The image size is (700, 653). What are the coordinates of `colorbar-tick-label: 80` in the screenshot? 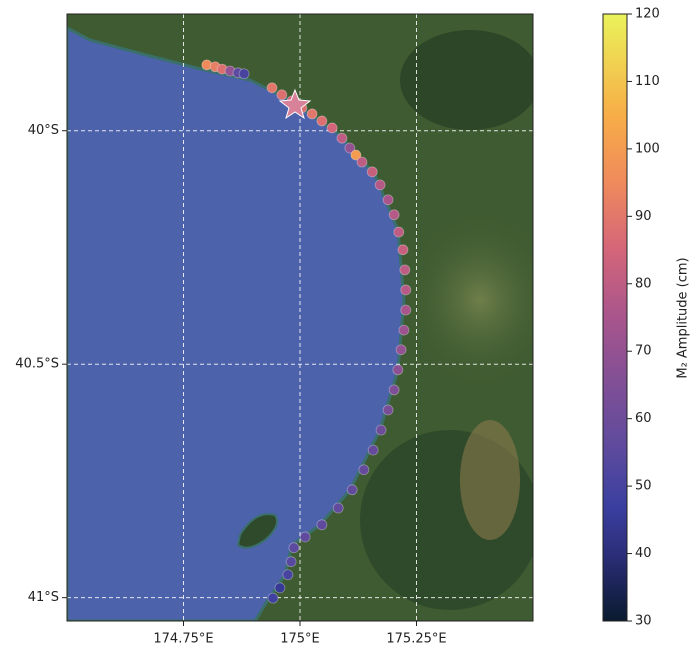 It's located at (643, 283).